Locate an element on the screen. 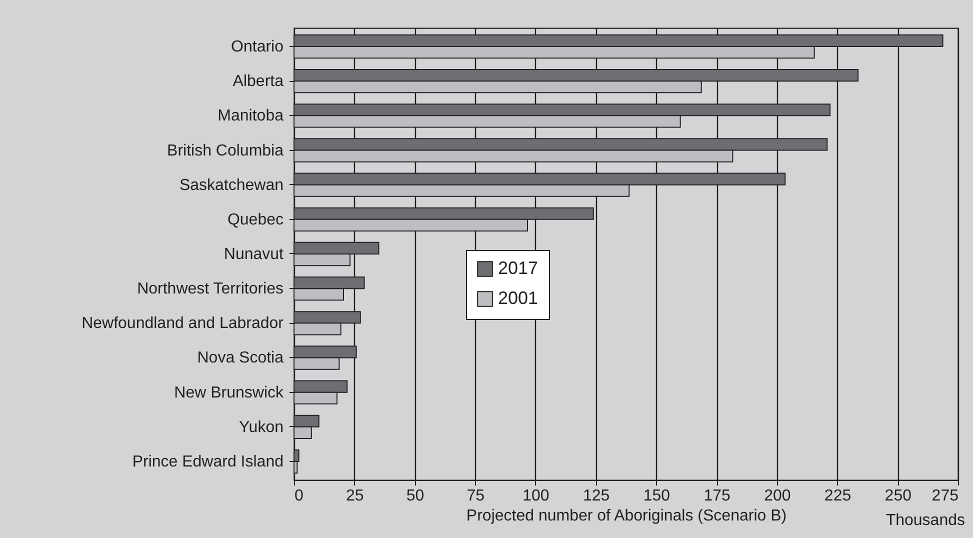 The height and width of the screenshot is (538, 973). x-tick-label: 175 is located at coordinates (717, 496).